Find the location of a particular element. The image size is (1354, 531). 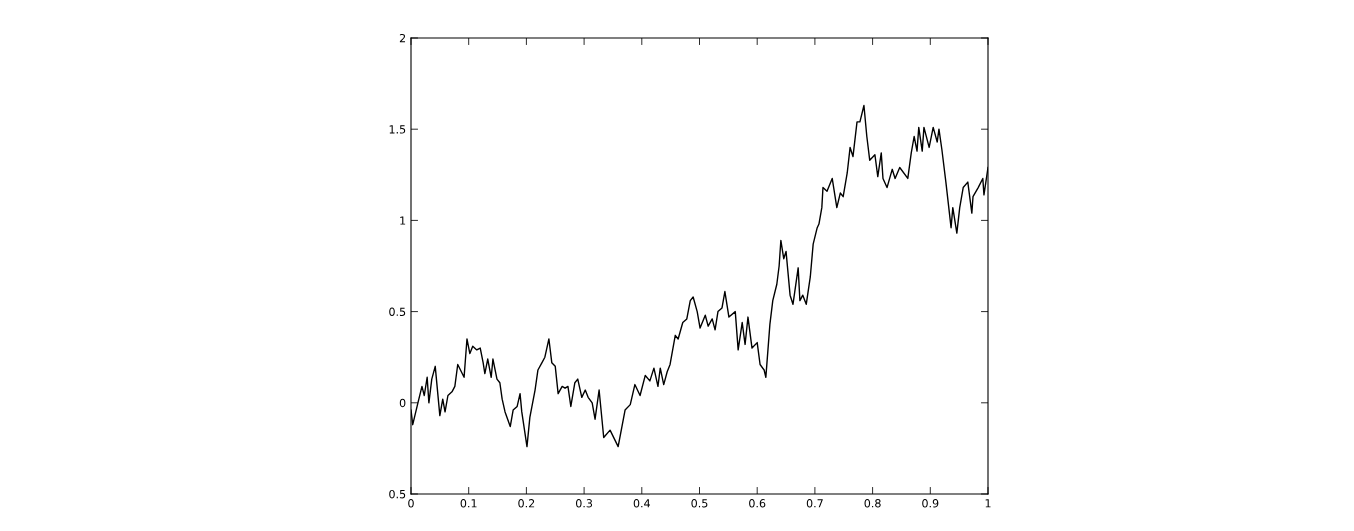

y-tick-label: 0 is located at coordinates (402, 403).